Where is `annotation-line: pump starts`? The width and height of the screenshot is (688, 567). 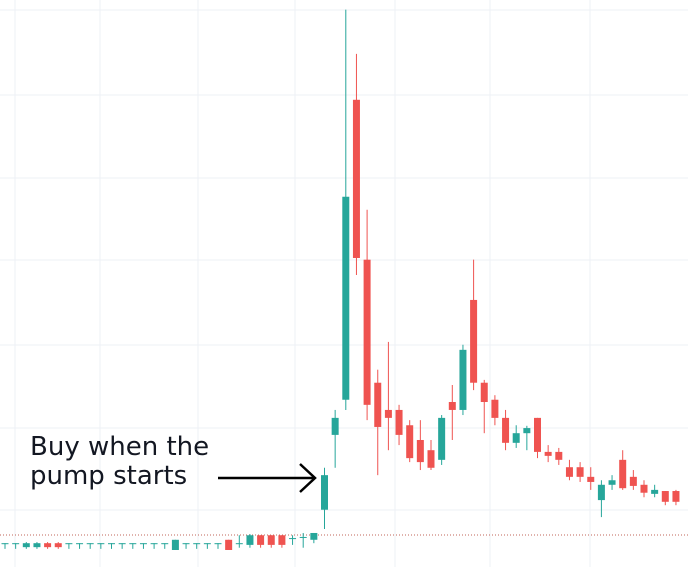 annotation-line: pump starts is located at coordinates (108, 476).